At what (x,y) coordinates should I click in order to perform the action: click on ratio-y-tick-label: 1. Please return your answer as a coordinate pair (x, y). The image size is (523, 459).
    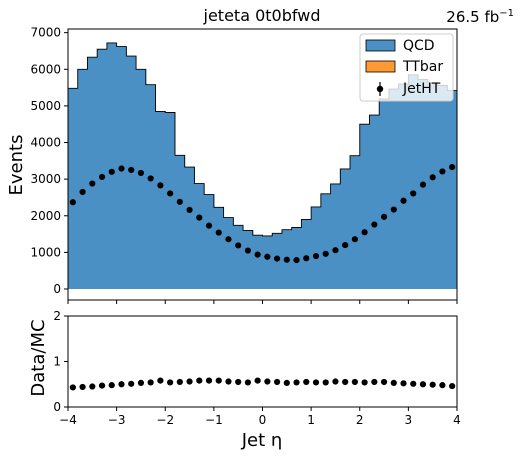
    Looking at the image, I should click on (57, 362).